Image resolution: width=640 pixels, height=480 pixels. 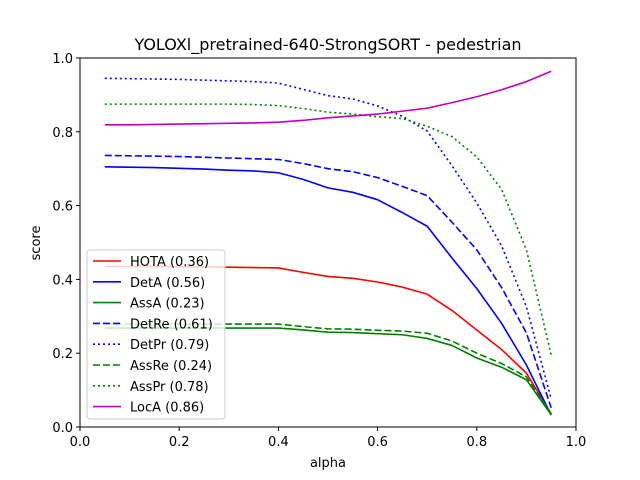 What do you see at coordinates (36, 243) in the screenshot?
I see `y-axis-label: score` at bounding box center [36, 243].